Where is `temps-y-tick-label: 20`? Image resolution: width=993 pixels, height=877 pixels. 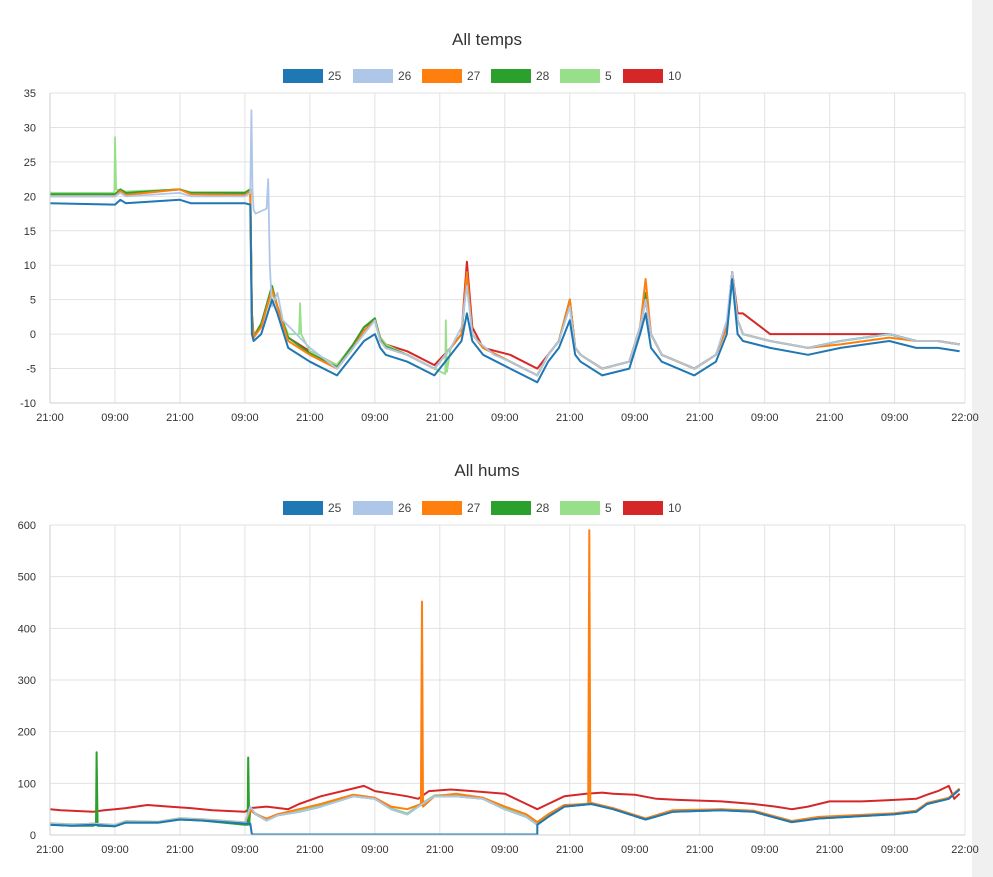
temps-y-tick-label: 20 is located at coordinates (30, 197).